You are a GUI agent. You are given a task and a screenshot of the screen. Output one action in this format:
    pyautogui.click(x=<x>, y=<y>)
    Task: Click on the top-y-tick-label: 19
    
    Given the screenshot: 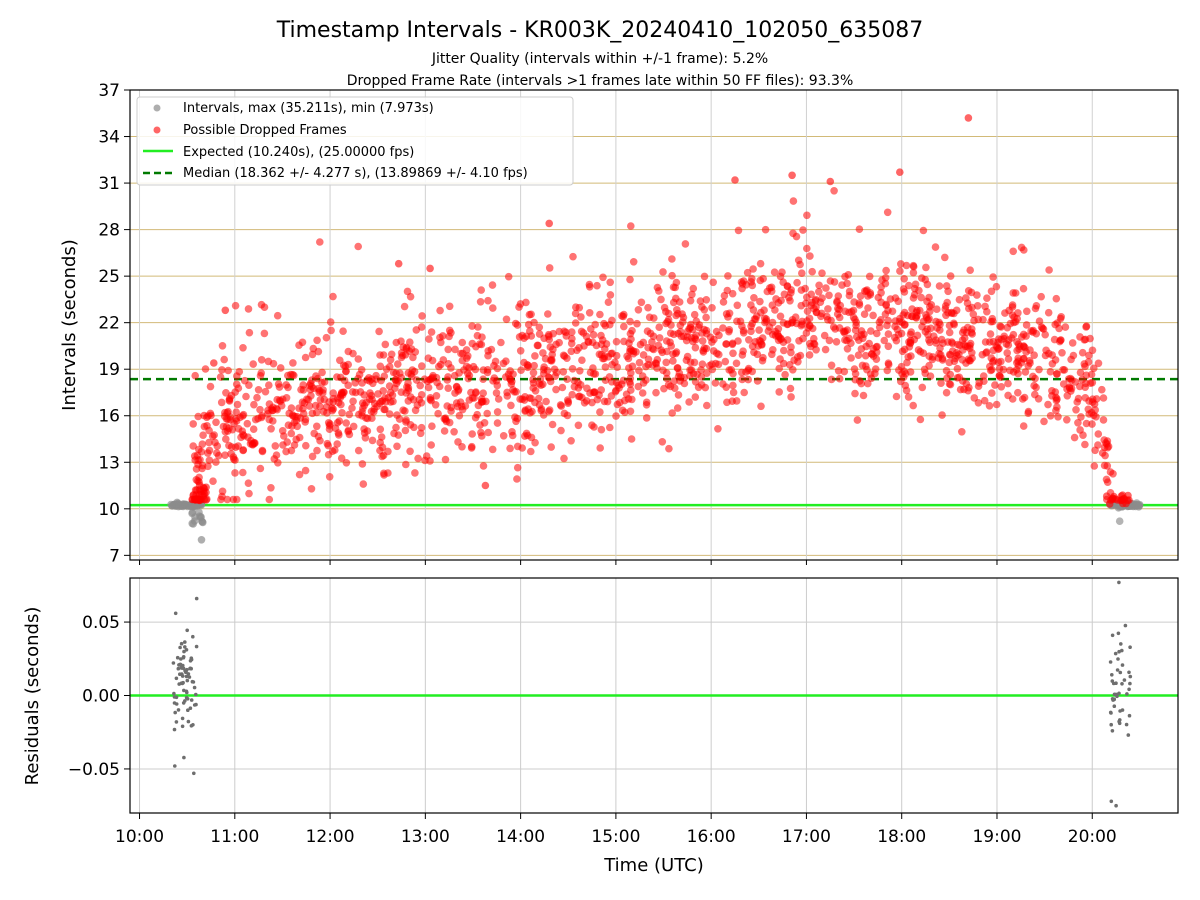 What is the action you would take?
    pyautogui.click(x=109, y=370)
    